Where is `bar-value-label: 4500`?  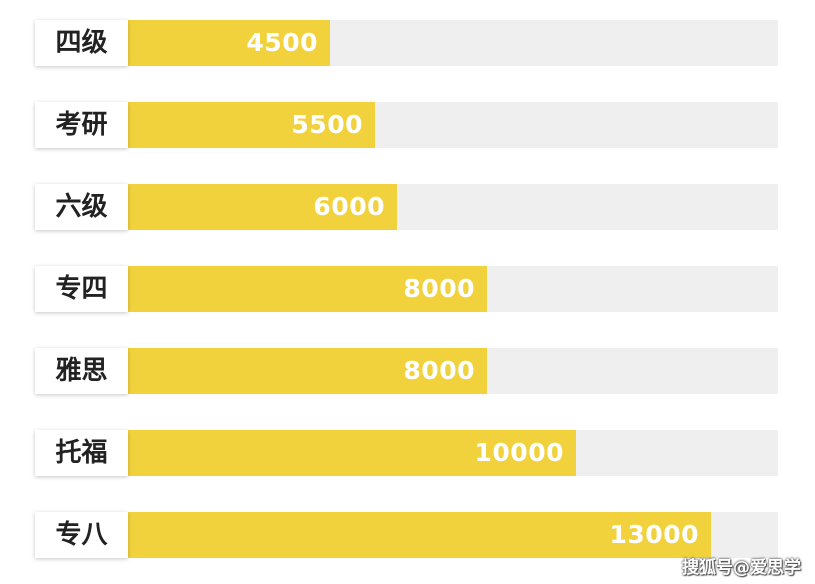 bar-value-label: 4500 is located at coordinates (282, 42).